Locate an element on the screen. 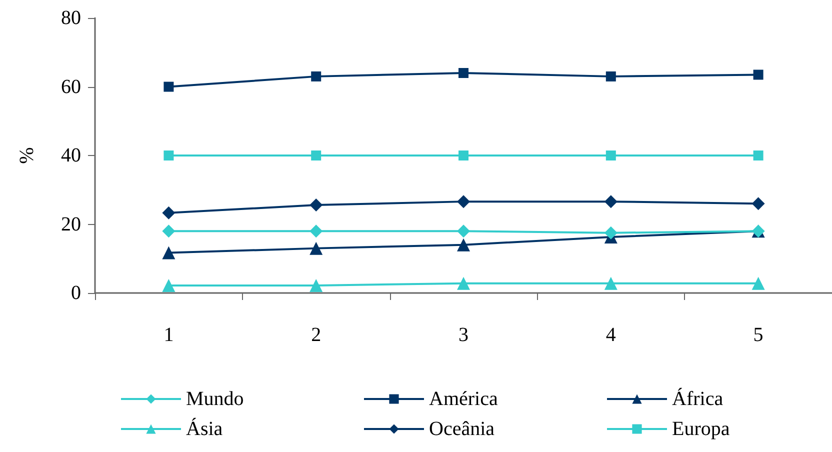 This screenshot has width=832, height=452. legend-label: Oceânia is located at coordinates (462, 429).